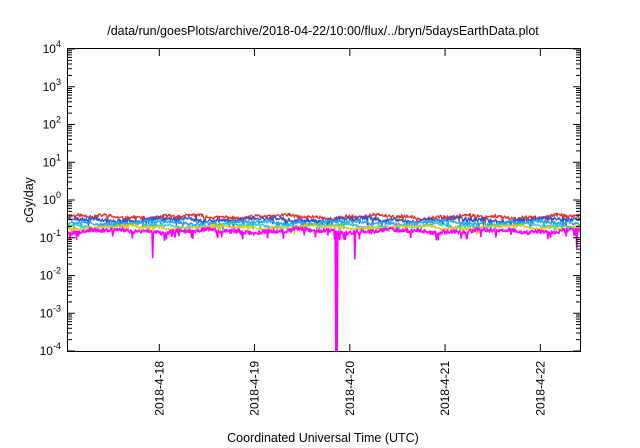 The height and width of the screenshot is (448, 640). Describe the element at coordinates (445, 388) in the screenshot. I see `x-tick-label: 2018-4-21` at that location.